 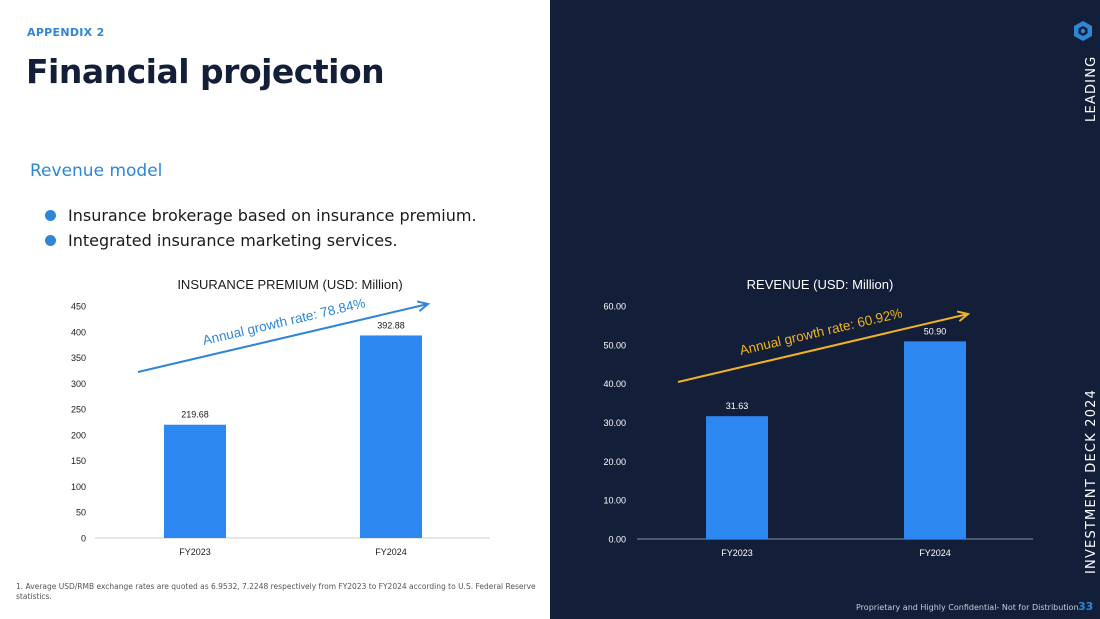 What do you see at coordinates (1091, 481) in the screenshot?
I see `sidebar-label-deck: INVESTMENT DECK 2024` at bounding box center [1091, 481].